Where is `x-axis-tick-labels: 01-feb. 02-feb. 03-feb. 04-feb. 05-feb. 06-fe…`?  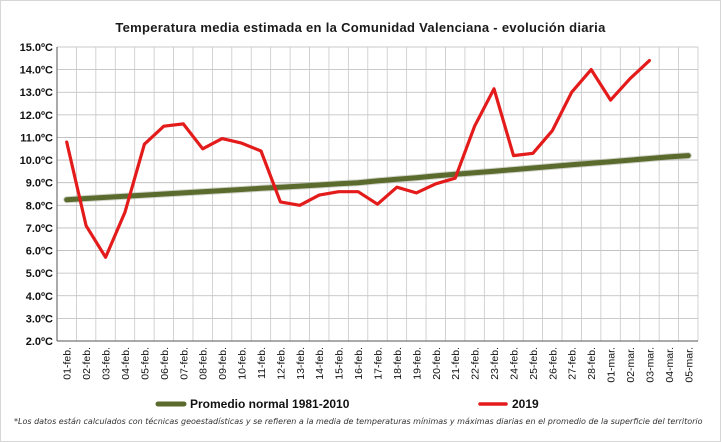 x-axis-tick-labels: 01-feb. 02-feb. 03-feb. 04-feb. 05-feb. 06-fe… is located at coordinates (379, 365).